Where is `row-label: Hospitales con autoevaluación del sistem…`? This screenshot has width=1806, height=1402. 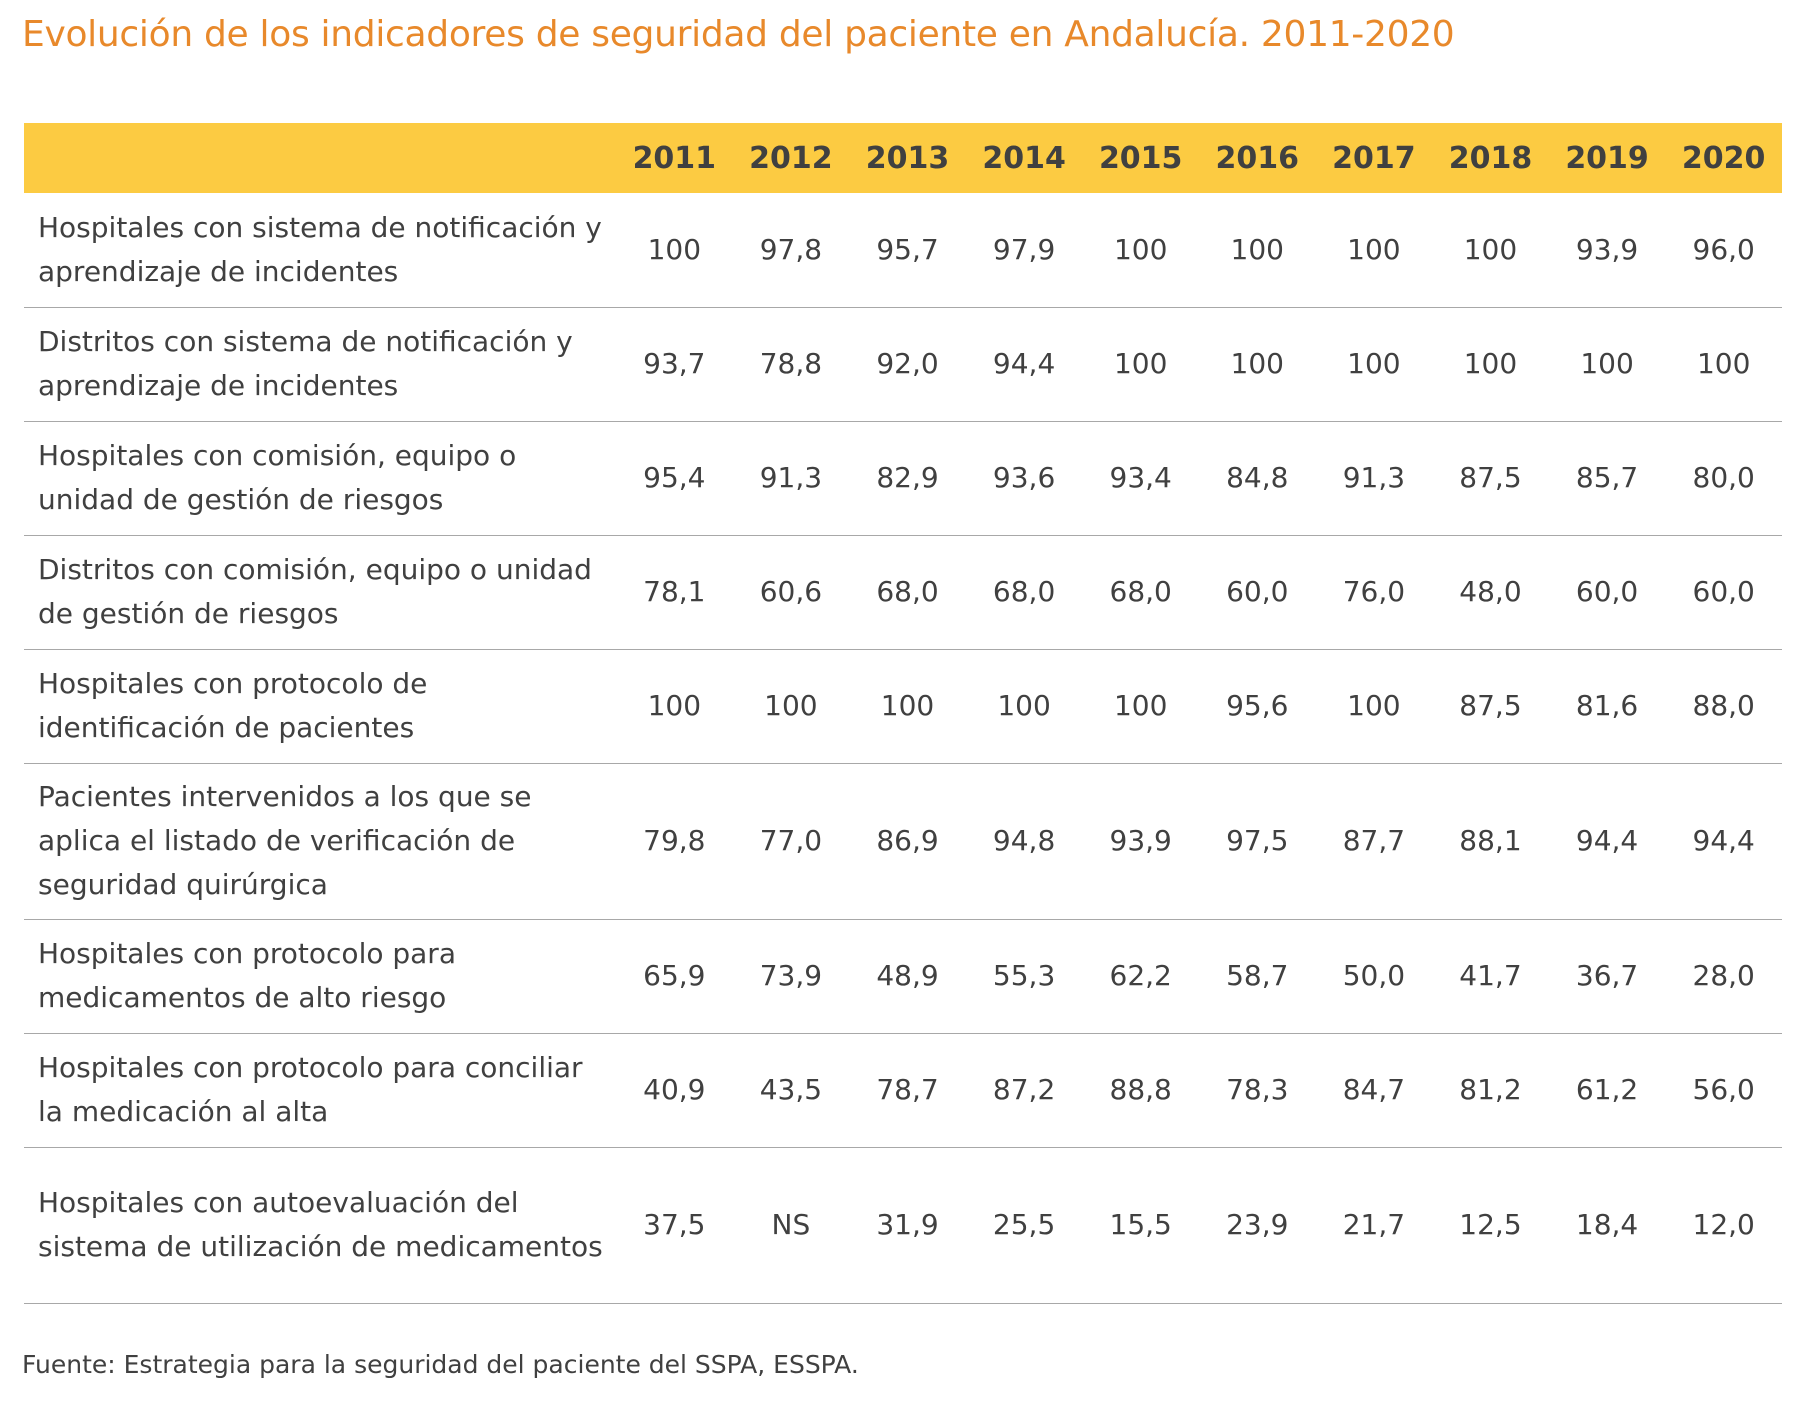 row-label: Hospitales con autoevaluación del sistem… is located at coordinates (320, 1225).